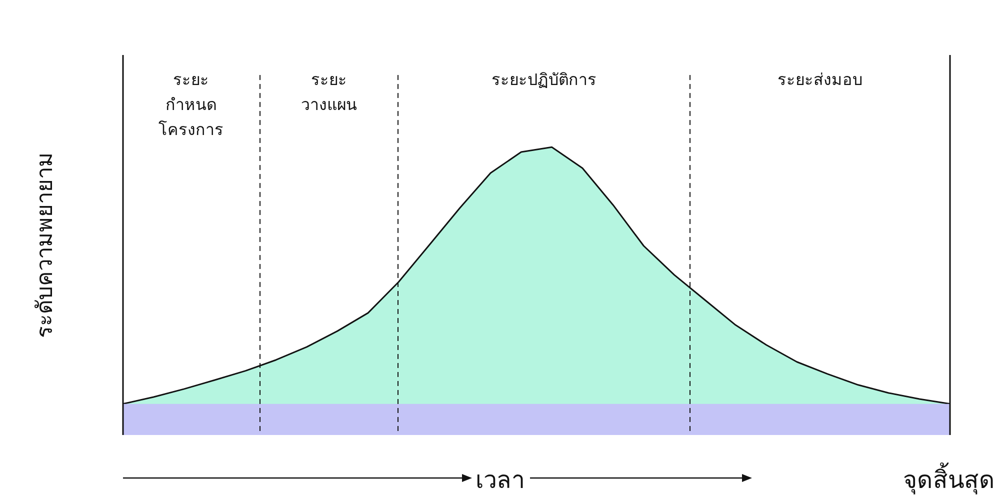 The image size is (1000, 500). Describe the element at coordinates (329, 92) in the screenshot. I see `text: ระยะ วางแผน` at that location.